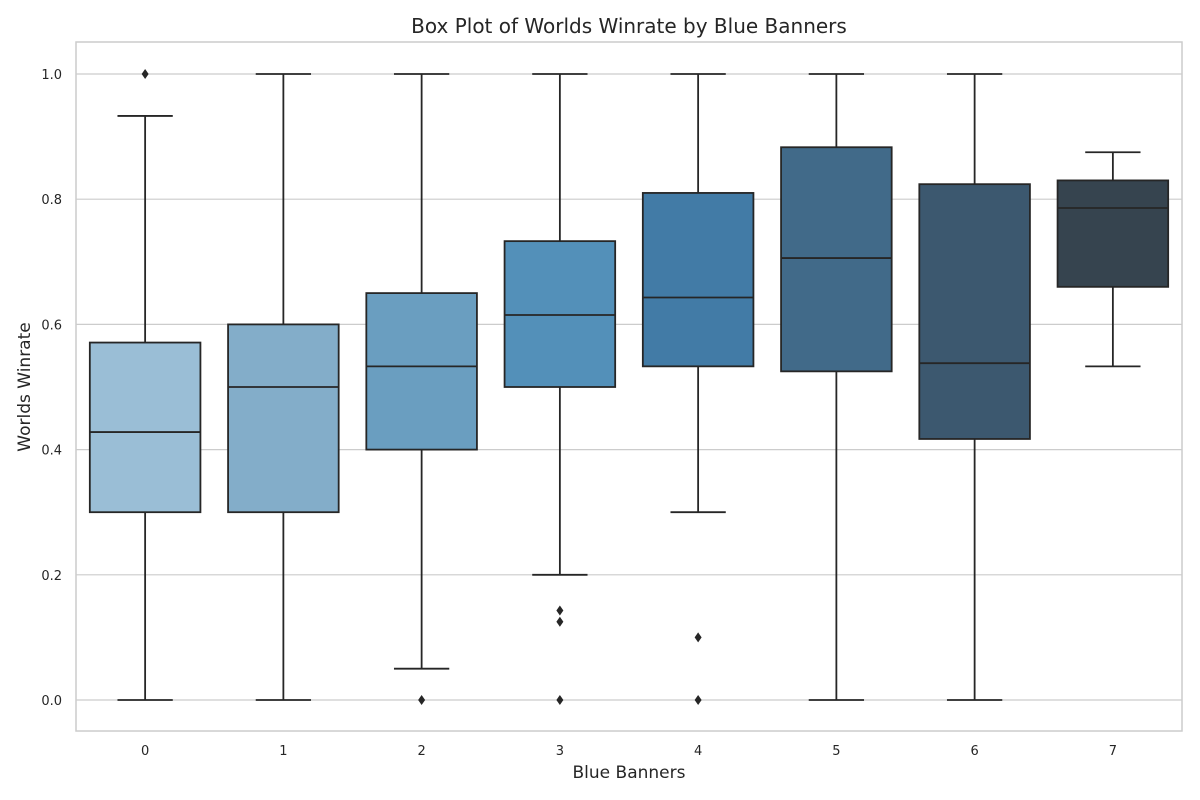 This screenshot has height=800, width=1200. What do you see at coordinates (51, 701) in the screenshot?
I see `y-tick-label: 0.0` at bounding box center [51, 701].